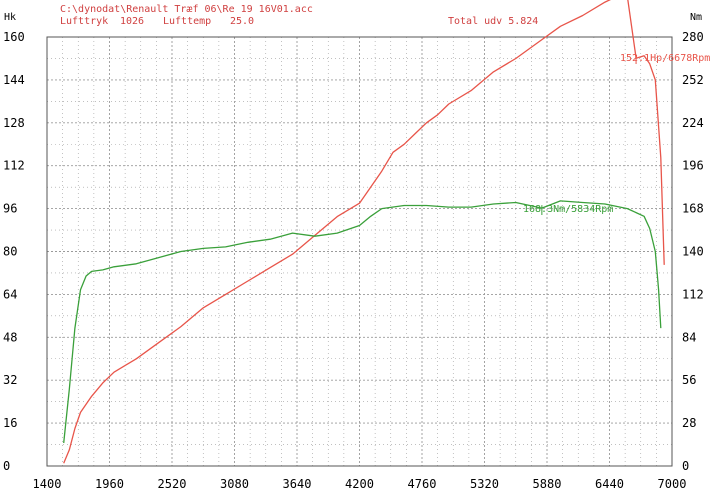  What do you see at coordinates (422, 484) in the screenshot?
I see `x-tick-label: 4760` at bounding box center [422, 484].